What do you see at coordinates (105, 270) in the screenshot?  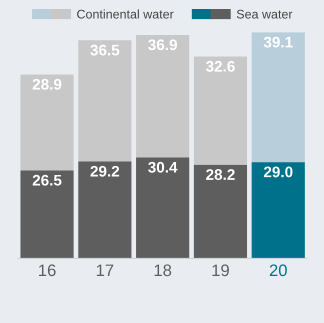 I see `x-tick-label: 17` at bounding box center [105, 270].